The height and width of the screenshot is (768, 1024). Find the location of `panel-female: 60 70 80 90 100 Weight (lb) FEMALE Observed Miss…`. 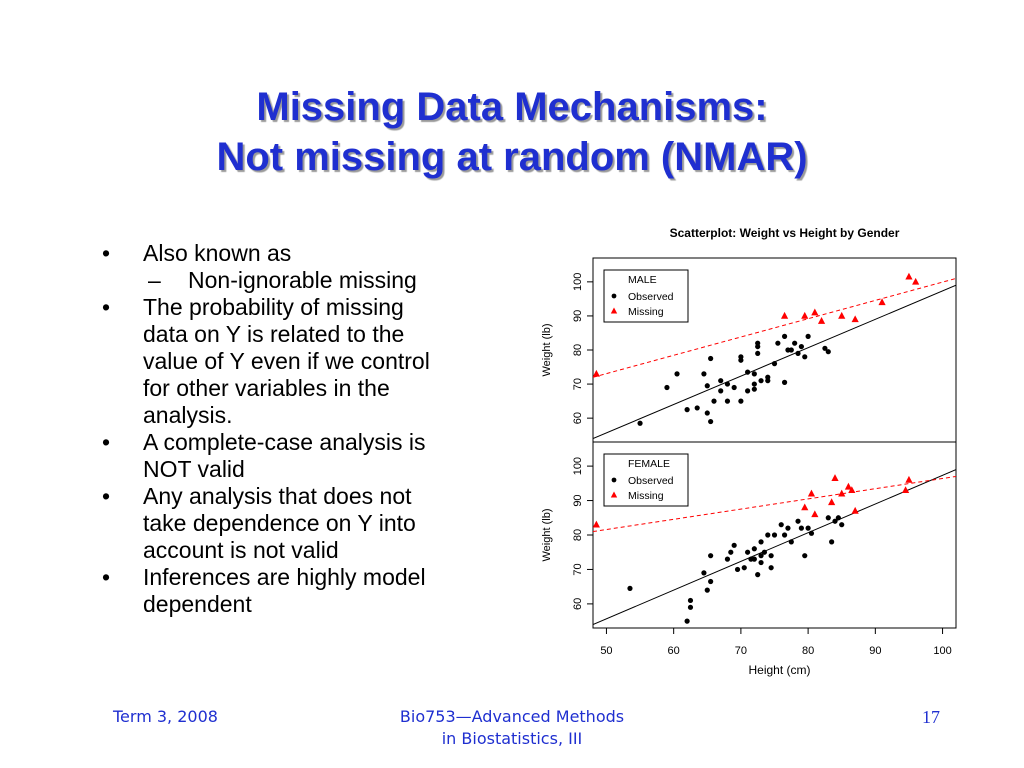

panel-female: 60 70 80 90 100 Weight (lb) FEMALE Observed Miss… is located at coordinates (749, 535).